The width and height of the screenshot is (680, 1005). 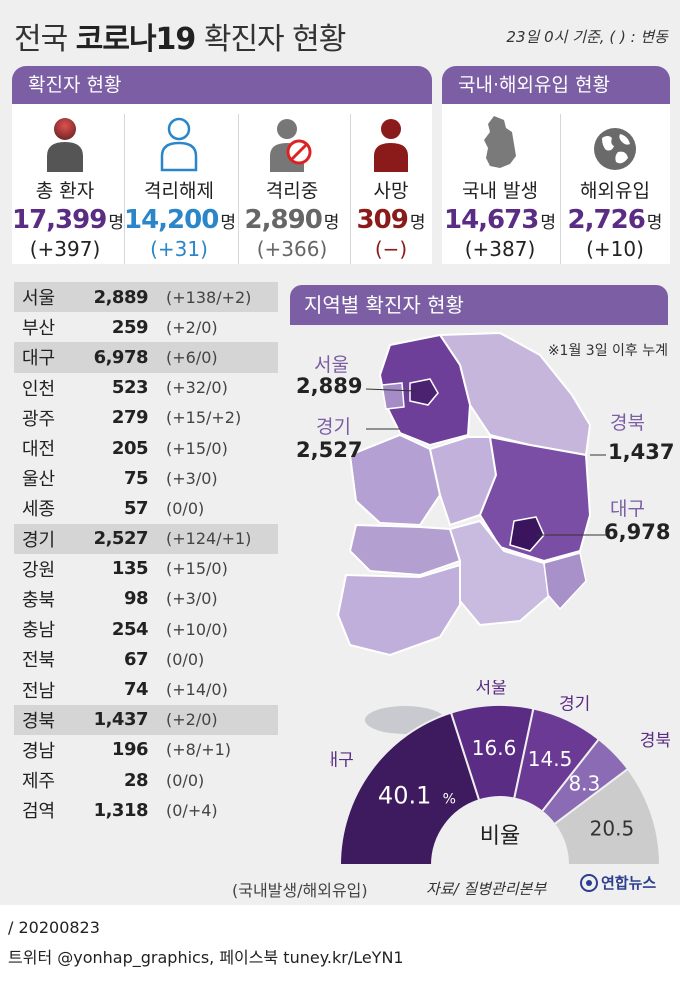 I want to click on region-change: (+10/0), so click(x=197, y=629).